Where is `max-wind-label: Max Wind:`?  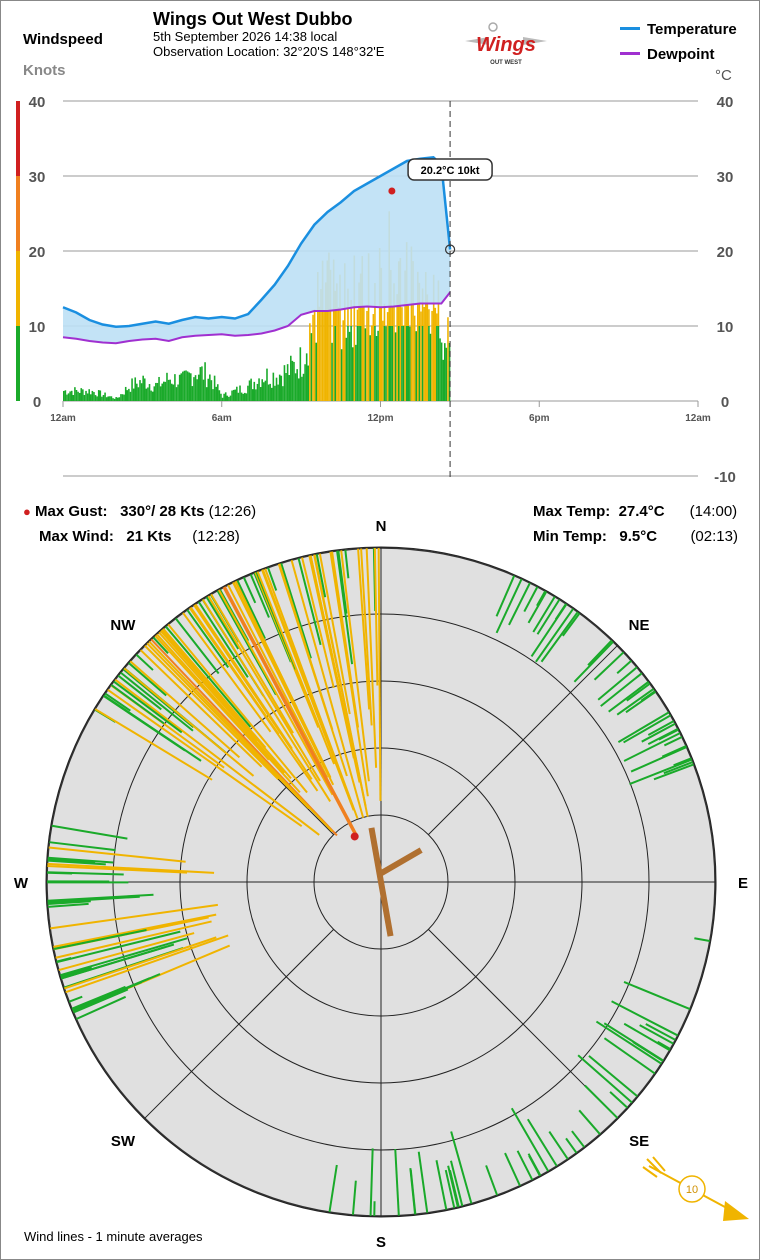 max-wind-label: Max Wind: is located at coordinates (76, 536).